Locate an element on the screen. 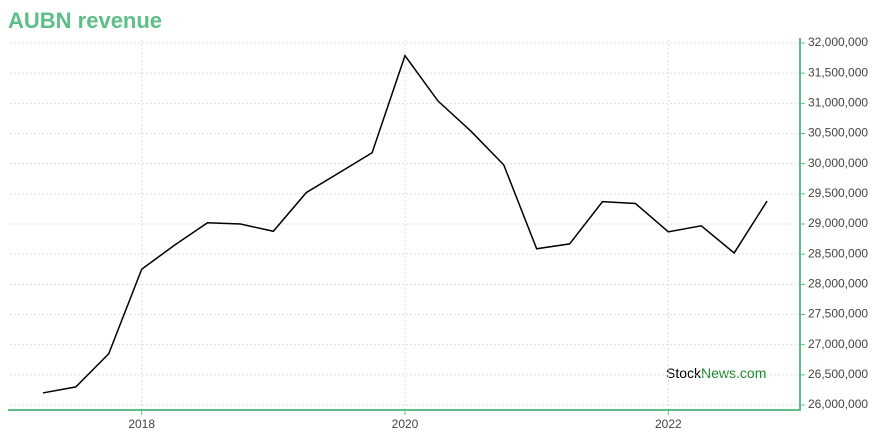 The image size is (880, 440). chart-title: AUBN revenue is located at coordinates (85, 20).